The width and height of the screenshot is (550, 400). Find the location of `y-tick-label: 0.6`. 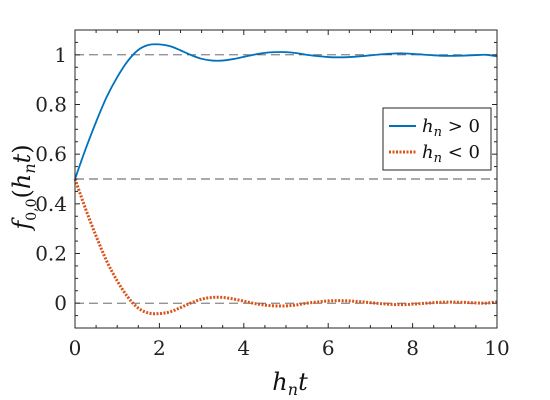

y-tick-label: 0.6 is located at coordinates (51, 154).